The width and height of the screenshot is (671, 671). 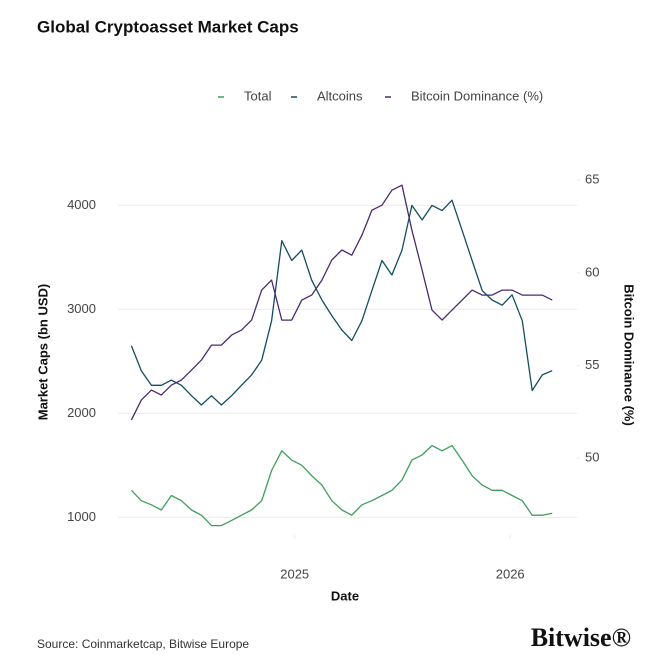 What do you see at coordinates (592, 271) in the screenshot?
I see `y2-tick-label: 60` at bounding box center [592, 271].